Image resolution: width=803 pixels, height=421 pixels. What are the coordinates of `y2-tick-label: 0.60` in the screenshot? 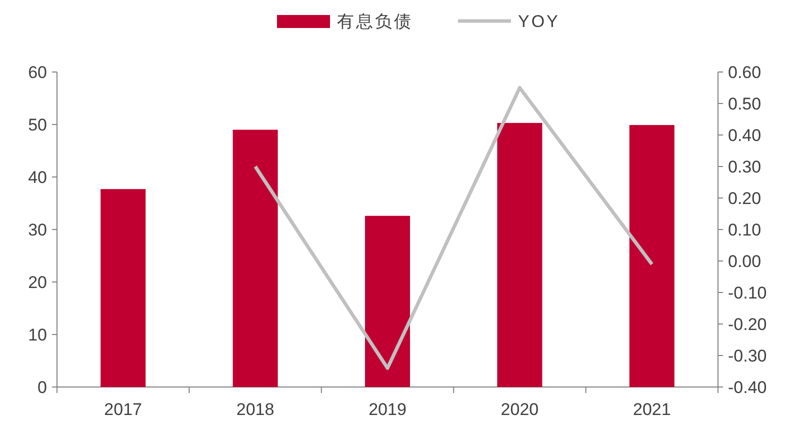 It's located at (745, 72).